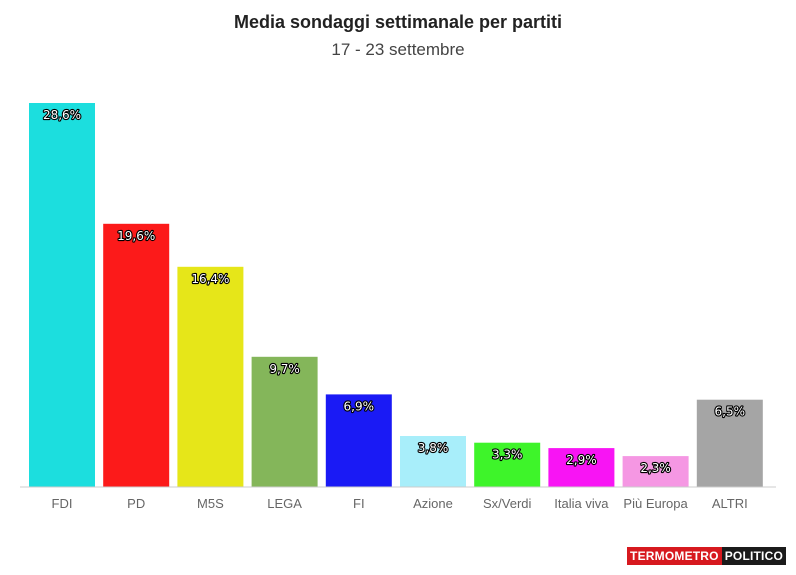 Image resolution: width=796 pixels, height=575 pixels. Describe the element at coordinates (136, 355) in the screenshot. I see `bar-pd` at that location.